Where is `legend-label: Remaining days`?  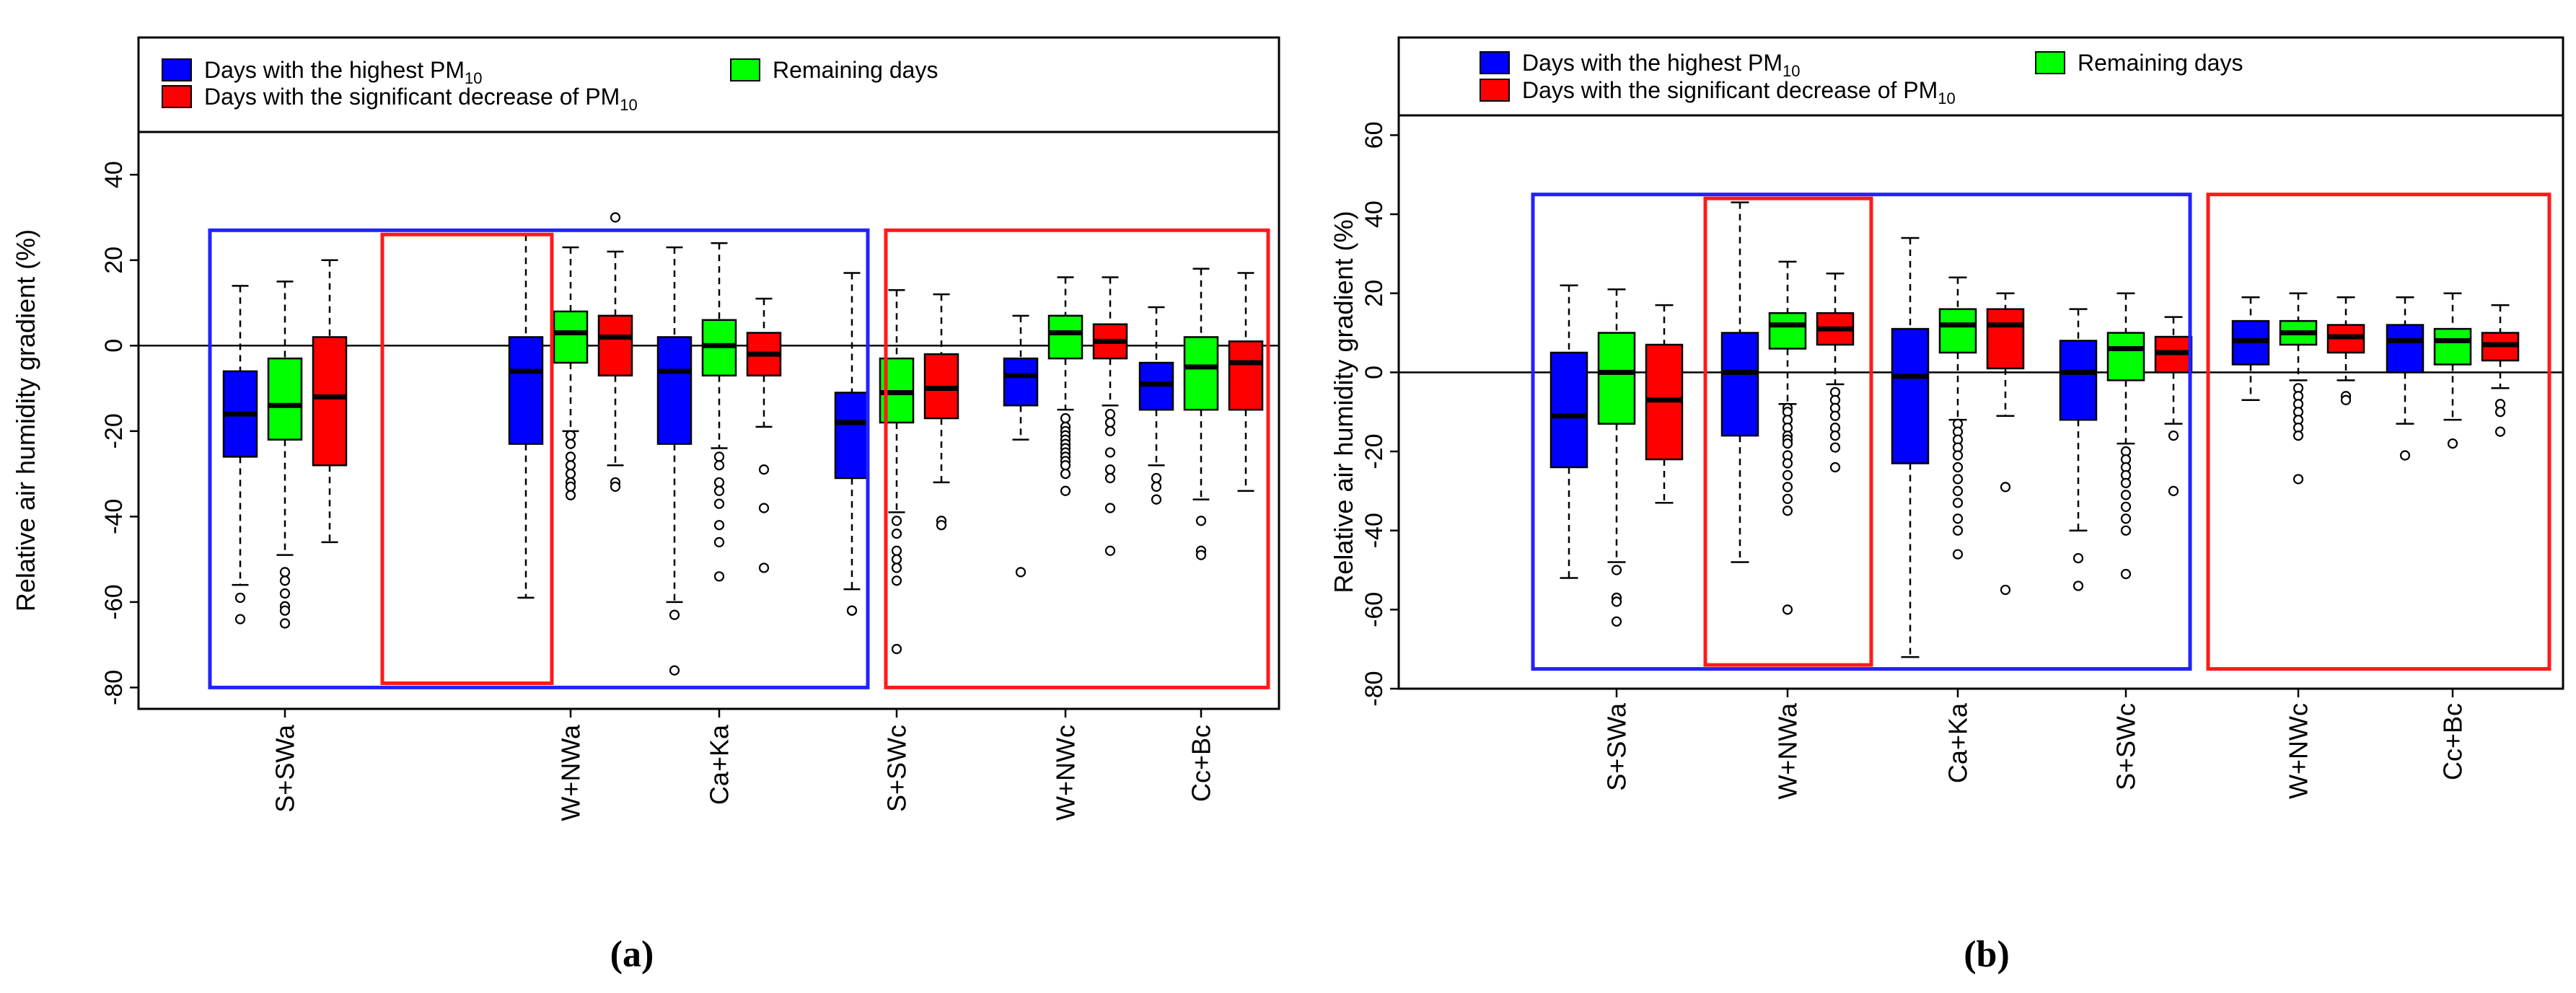
legend-label: Remaining days is located at coordinates (855, 70).